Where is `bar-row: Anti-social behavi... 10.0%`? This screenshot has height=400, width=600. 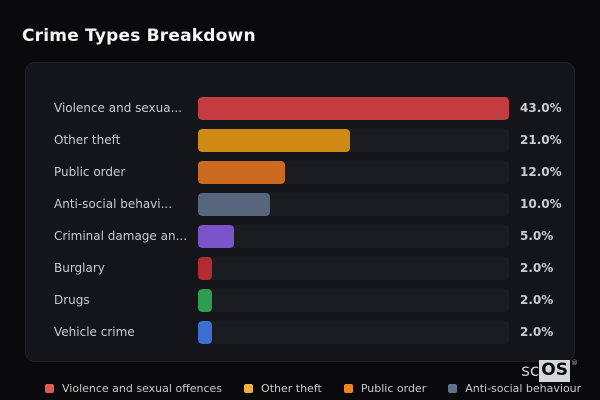
bar-row: Anti-social behavi... 10.0% is located at coordinates (300, 204).